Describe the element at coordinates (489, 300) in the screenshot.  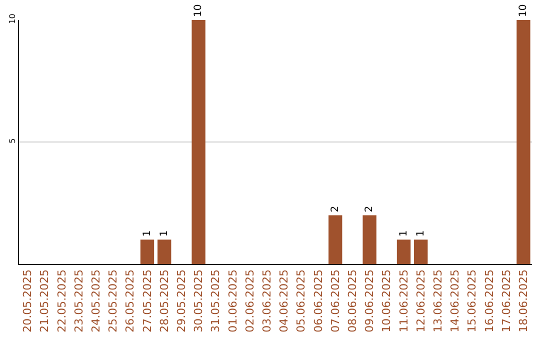
I see `x-tick-label: 16.06.2025` at that location.